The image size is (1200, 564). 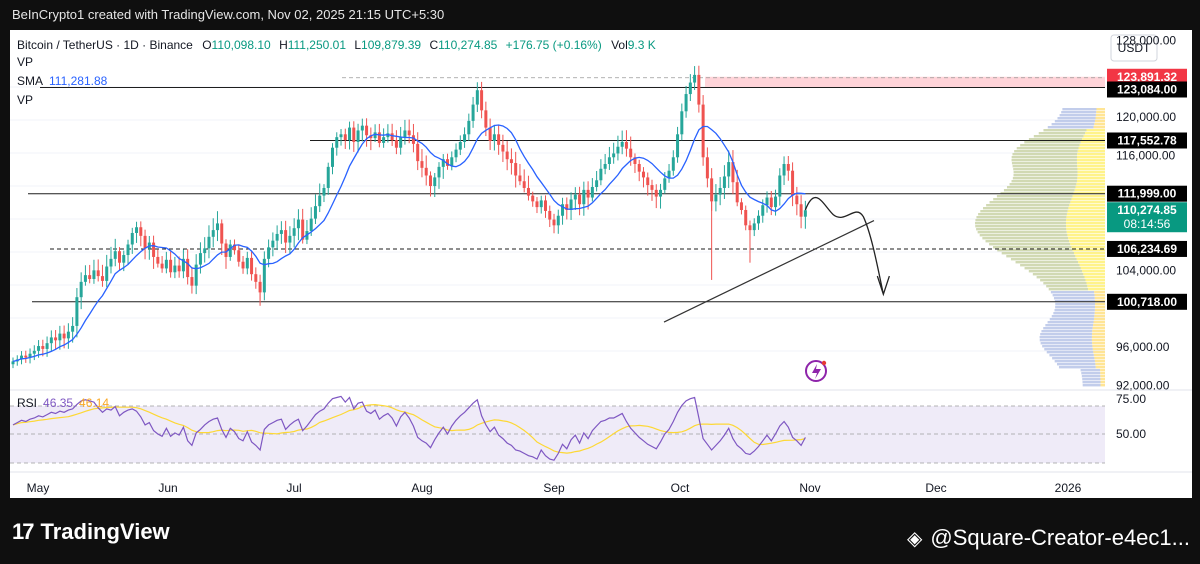 What do you see at coordinates (409, 428) in the screenshot?
I see `rsi-line` at bounding box center [409, 428].